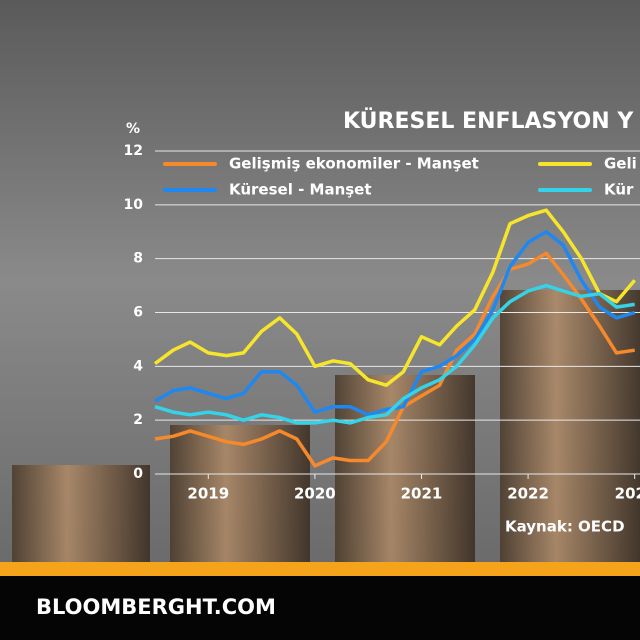 The width and height of the screenshot is (640, 640). What do you see at coordinates (138, 366) in the screenshot?
I see `y-tick-label: 4` at bounding box center [138, 366].